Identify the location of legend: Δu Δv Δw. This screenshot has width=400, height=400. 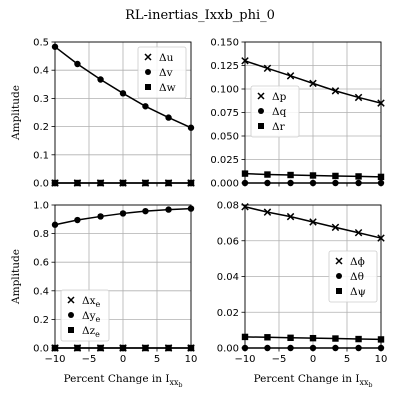
(162, 72).